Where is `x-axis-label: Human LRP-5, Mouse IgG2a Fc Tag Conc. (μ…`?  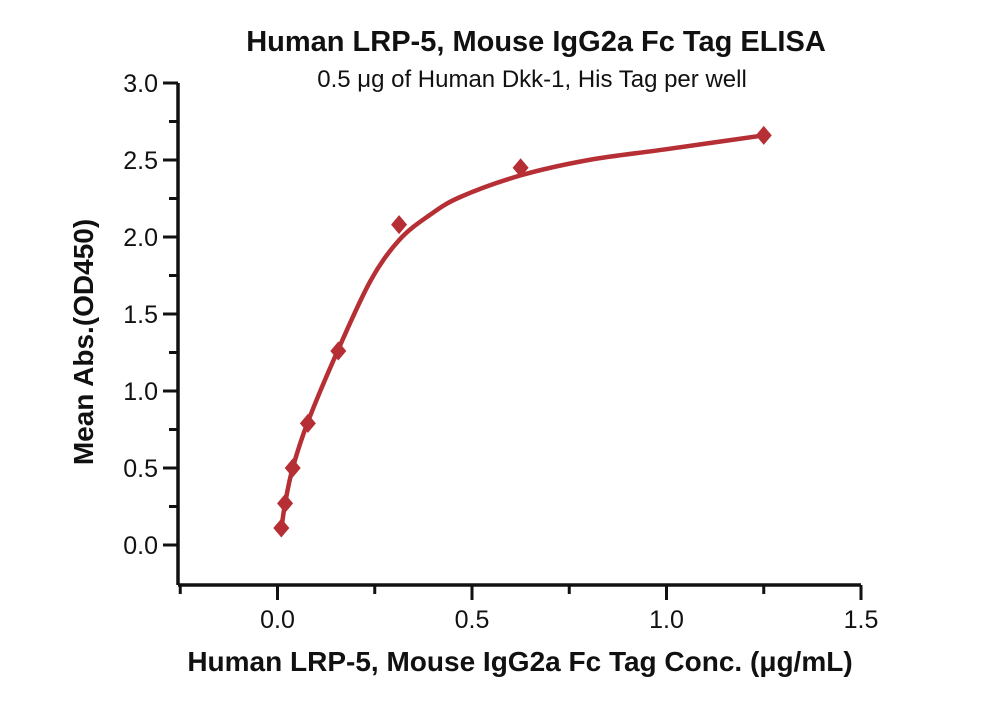
x-axis-label: Human LRP-5, Mouse IgG2a Fc Tag Conc. (μ… is located at coordinates (519, 661).